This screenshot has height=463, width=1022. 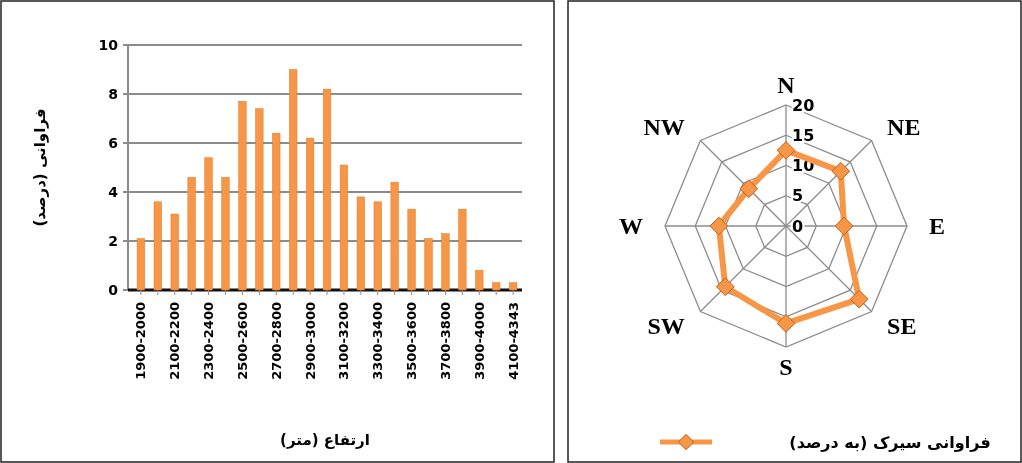 I want to click on spoke-label: W, so click(x=631, y=226).